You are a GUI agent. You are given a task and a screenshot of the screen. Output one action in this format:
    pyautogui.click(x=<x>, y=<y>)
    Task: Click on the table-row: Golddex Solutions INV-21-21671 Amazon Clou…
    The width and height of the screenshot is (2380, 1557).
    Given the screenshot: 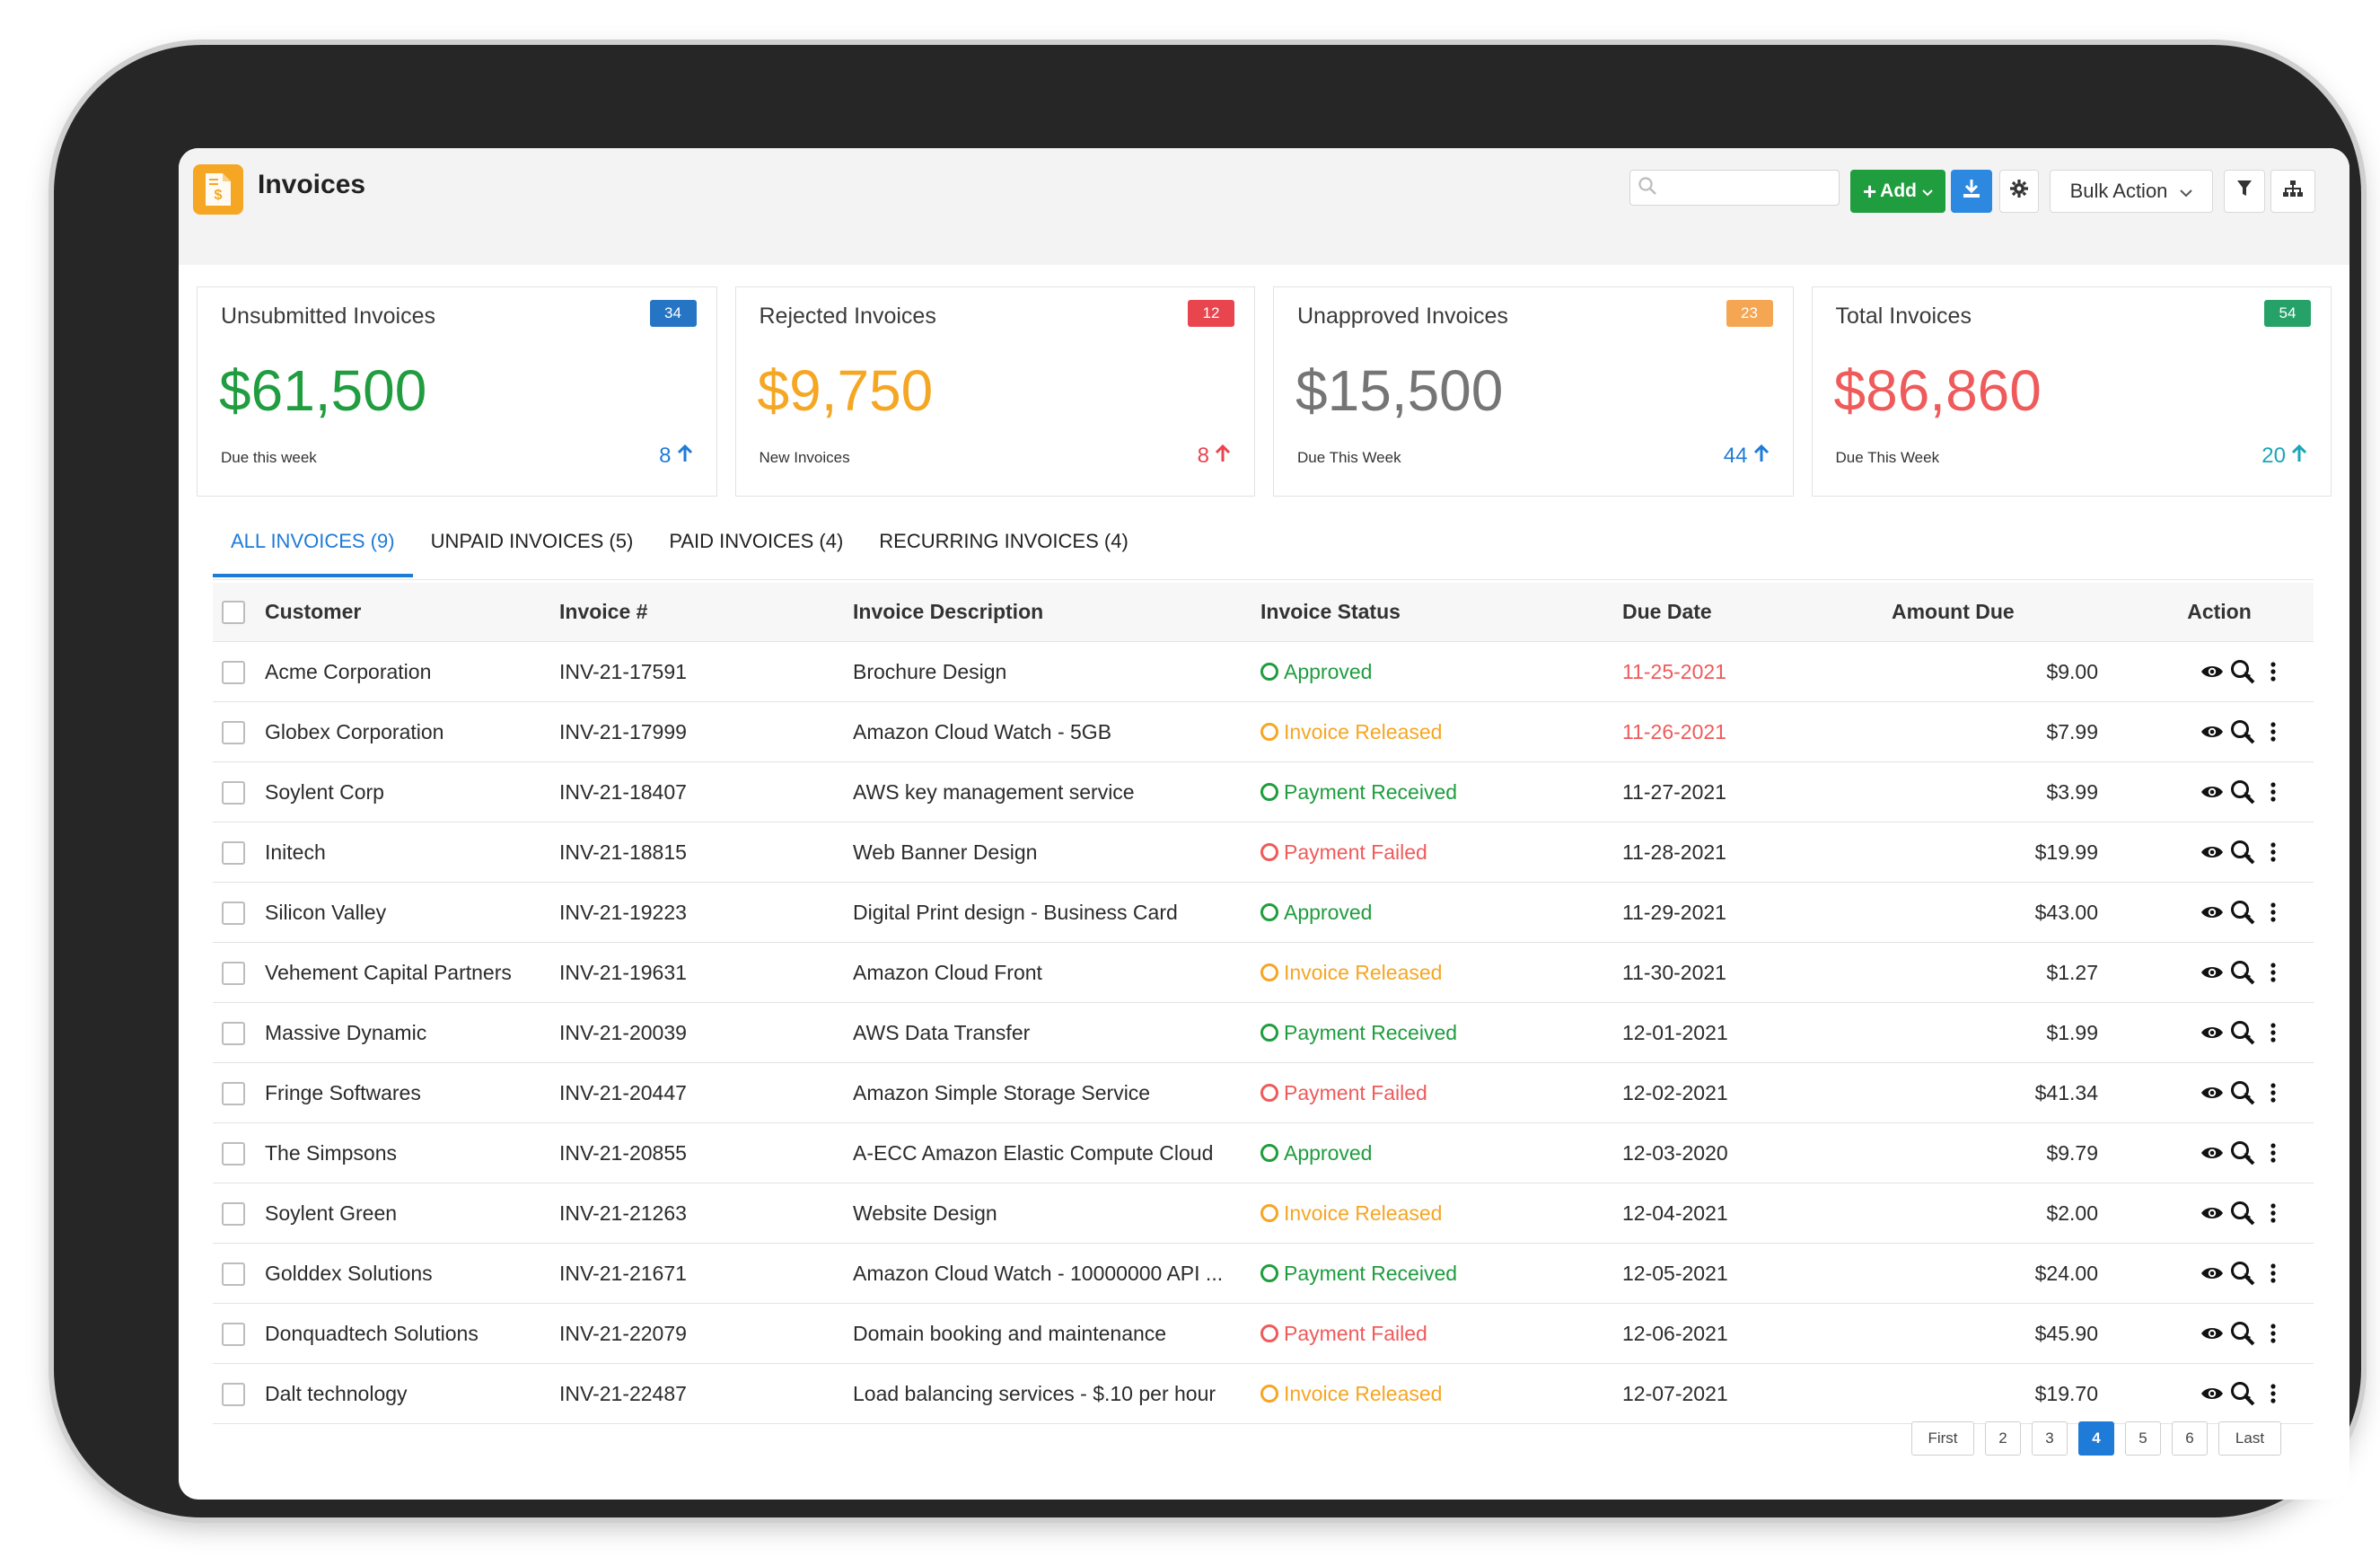 What is the action you would take?
    pyautogui.click(x=1263, y=1274)
    